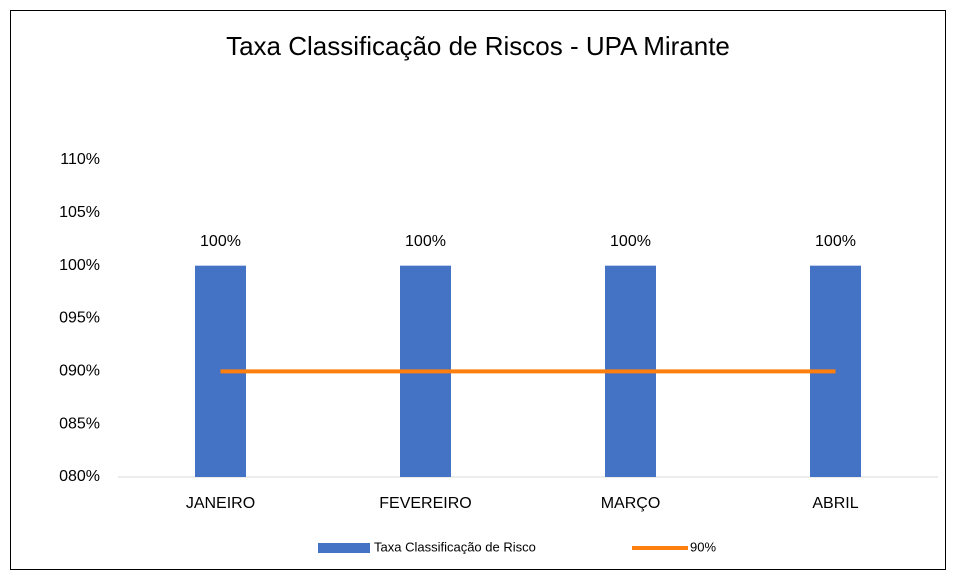 This screenshot has width=956, height=584. What do you see at coordinates (79, 265) in the screenshot?
I see `y-tick-label: 100%` at bounding box center [79, 265].